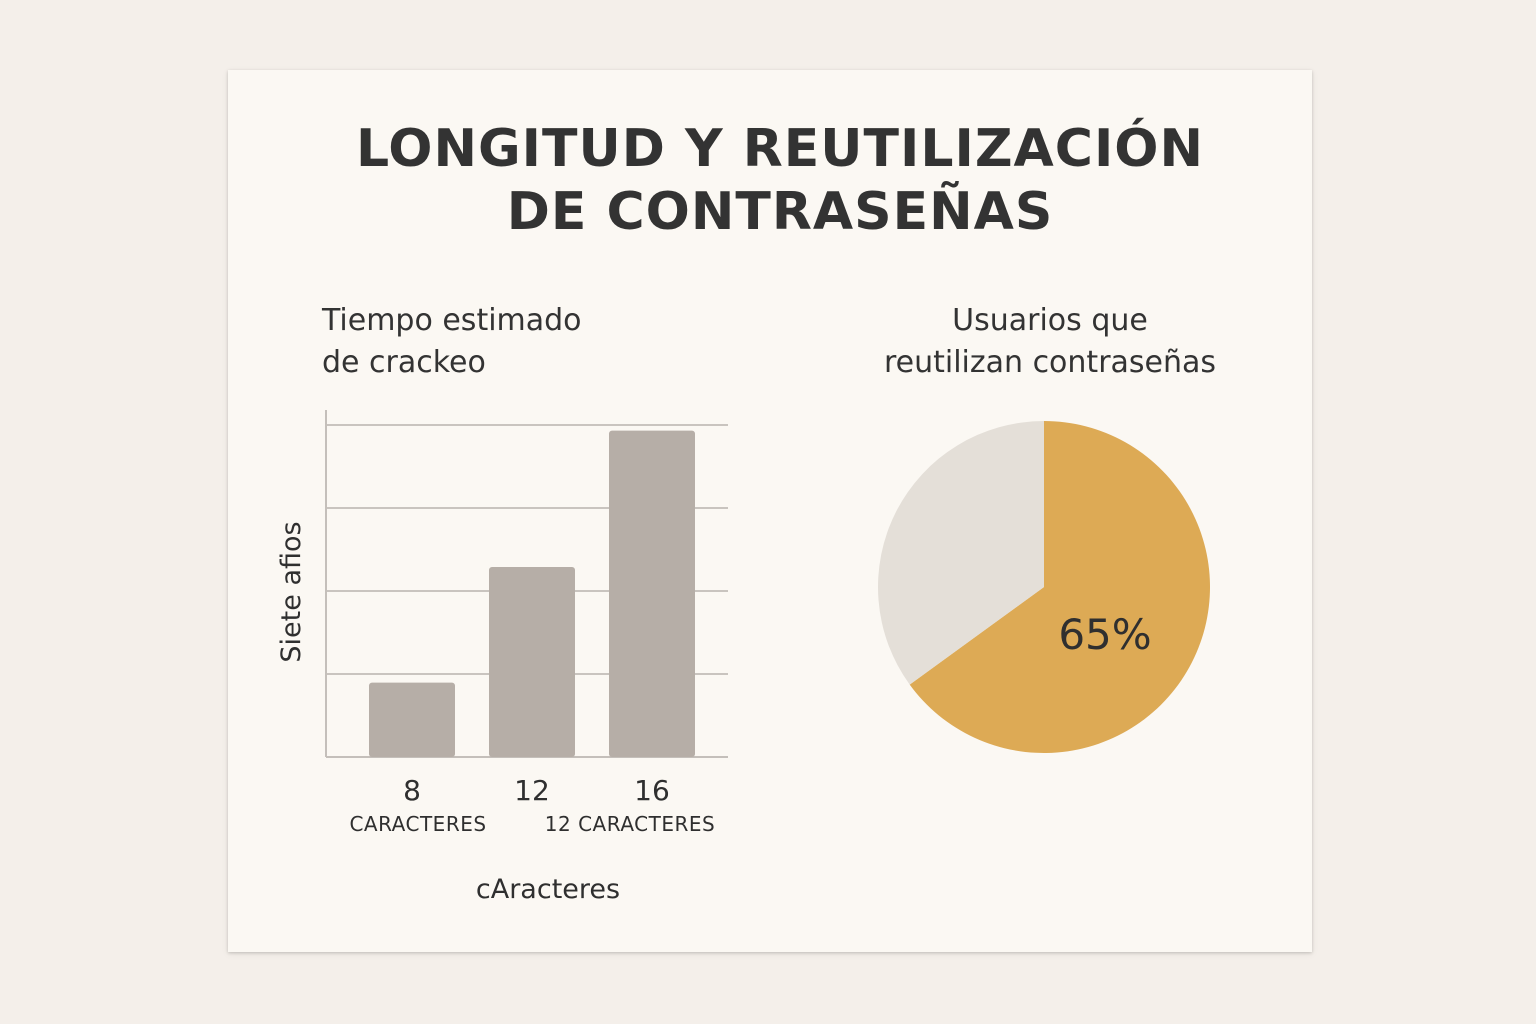  I want to click on bar-tick-label-12: 12, so click(532, 790).